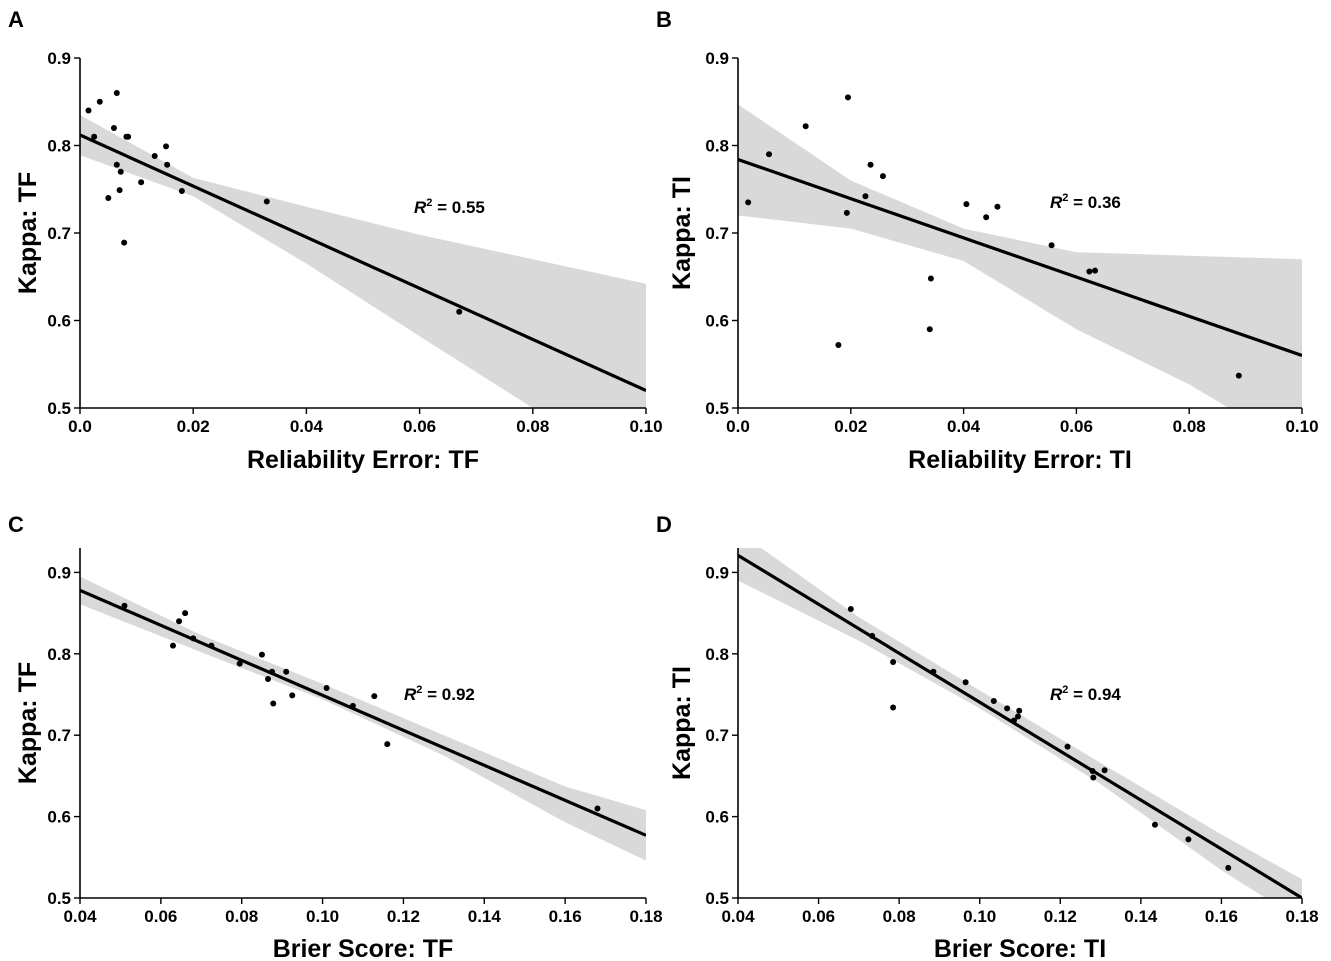 The image size is (1331, 961). I want to click on r-squared-label-b: R2 = 0.36, so click(1085, 202).